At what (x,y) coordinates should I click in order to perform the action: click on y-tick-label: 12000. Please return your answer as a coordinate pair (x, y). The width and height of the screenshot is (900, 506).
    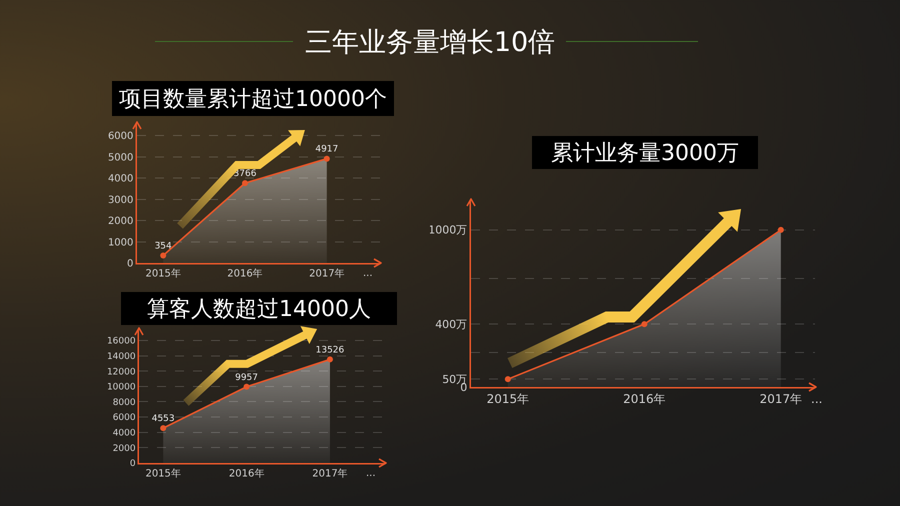
    Looking at the image, I should click on (121, 372).